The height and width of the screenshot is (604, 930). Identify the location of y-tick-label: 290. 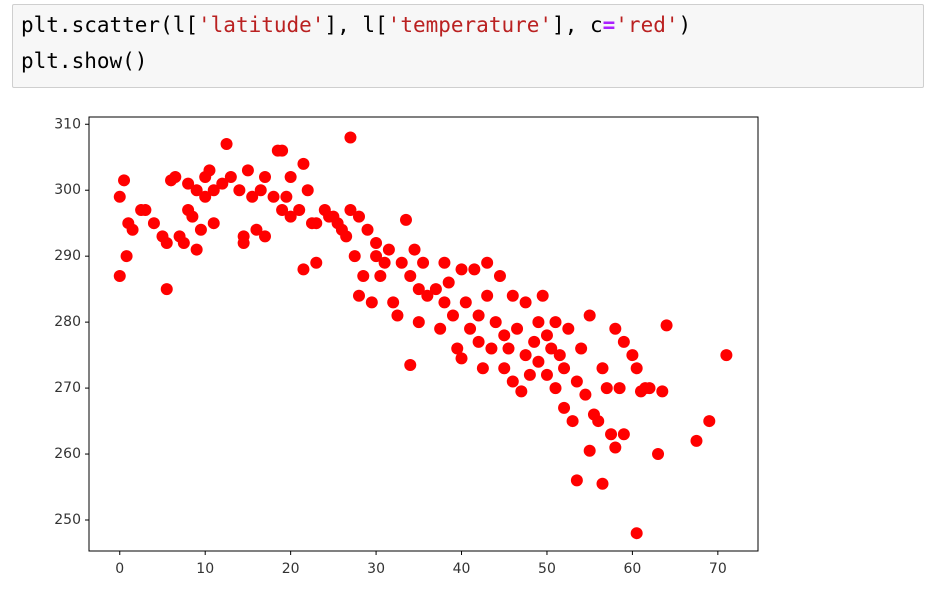
(67, 256).